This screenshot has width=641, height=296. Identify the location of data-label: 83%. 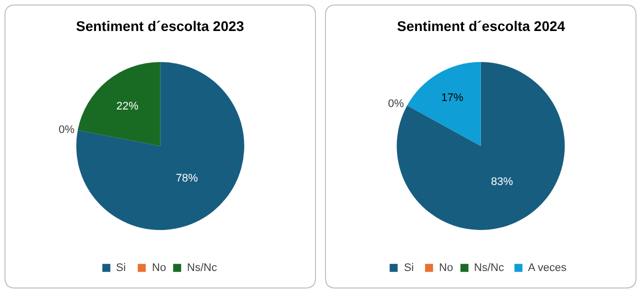
(502, 182).